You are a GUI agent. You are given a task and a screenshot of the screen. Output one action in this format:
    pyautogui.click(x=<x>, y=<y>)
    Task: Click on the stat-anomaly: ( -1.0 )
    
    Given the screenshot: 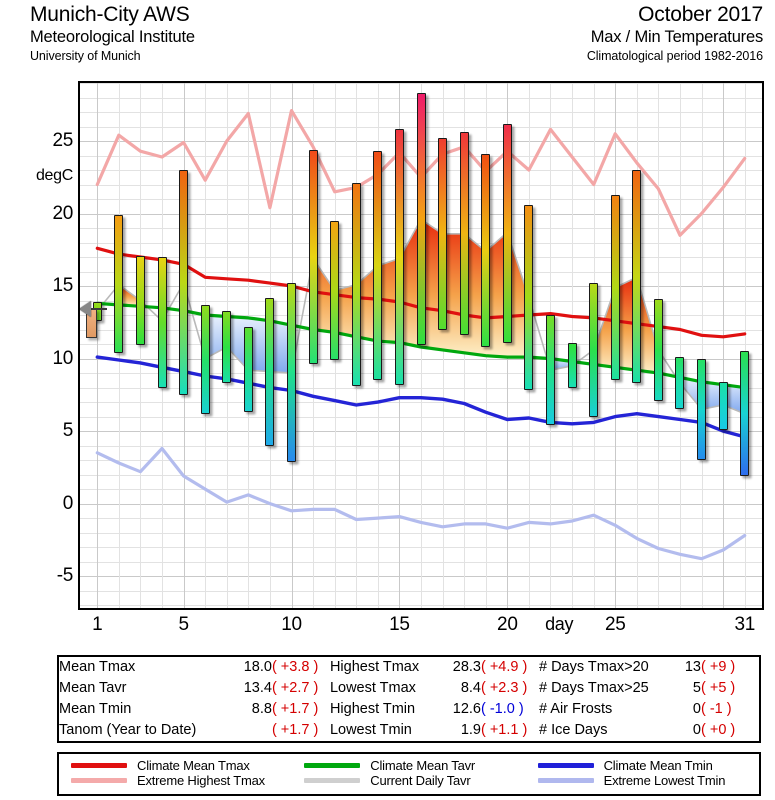 What is the action you would take?
    pyautogui.click(x=502, y=709)
    